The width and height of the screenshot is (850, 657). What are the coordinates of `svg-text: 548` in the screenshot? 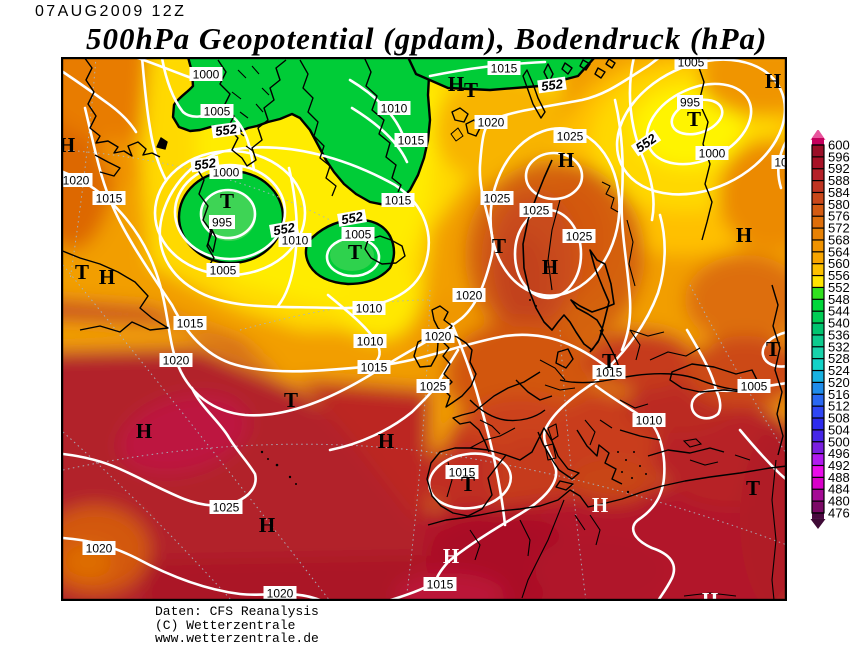 It's located at (839, 299).